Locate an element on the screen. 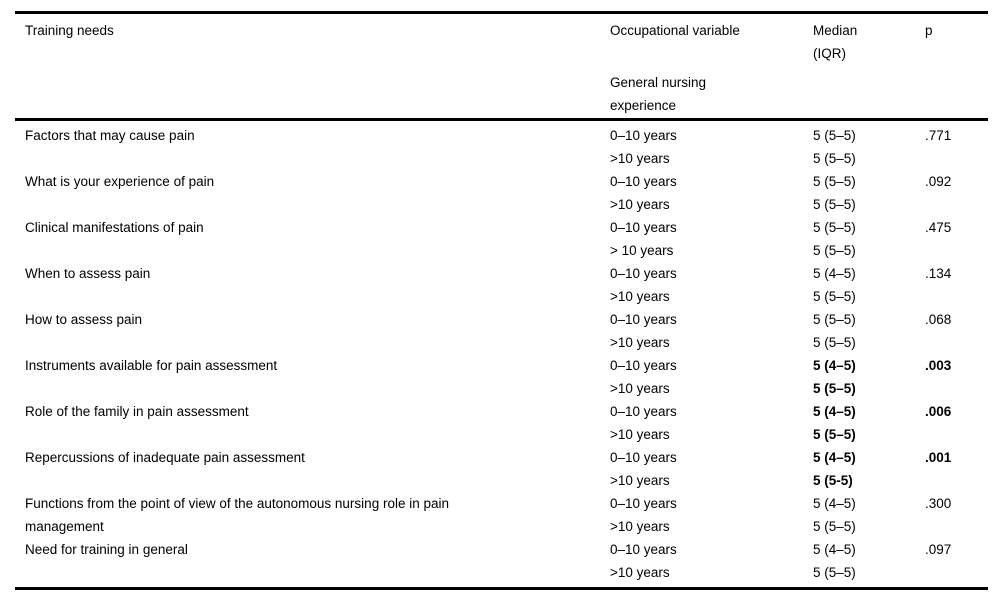 Image resolution: width=1000 pixels, height=603 pixels. training-need-cell: When to assess pain is located at coordinates (88, 273).